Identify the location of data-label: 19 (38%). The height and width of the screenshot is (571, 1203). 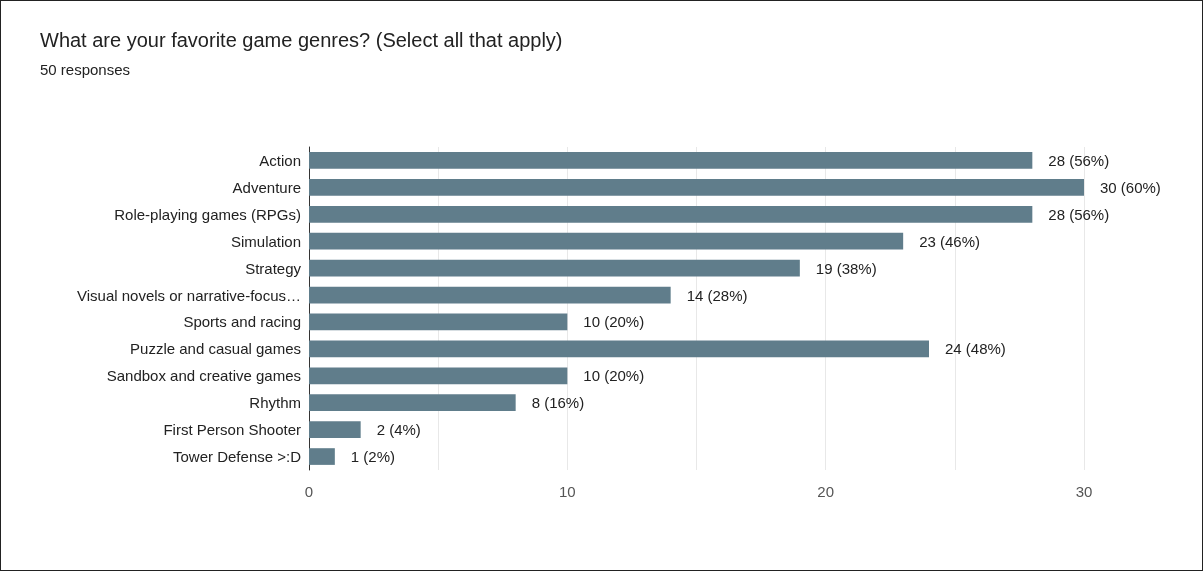
(846, 268).